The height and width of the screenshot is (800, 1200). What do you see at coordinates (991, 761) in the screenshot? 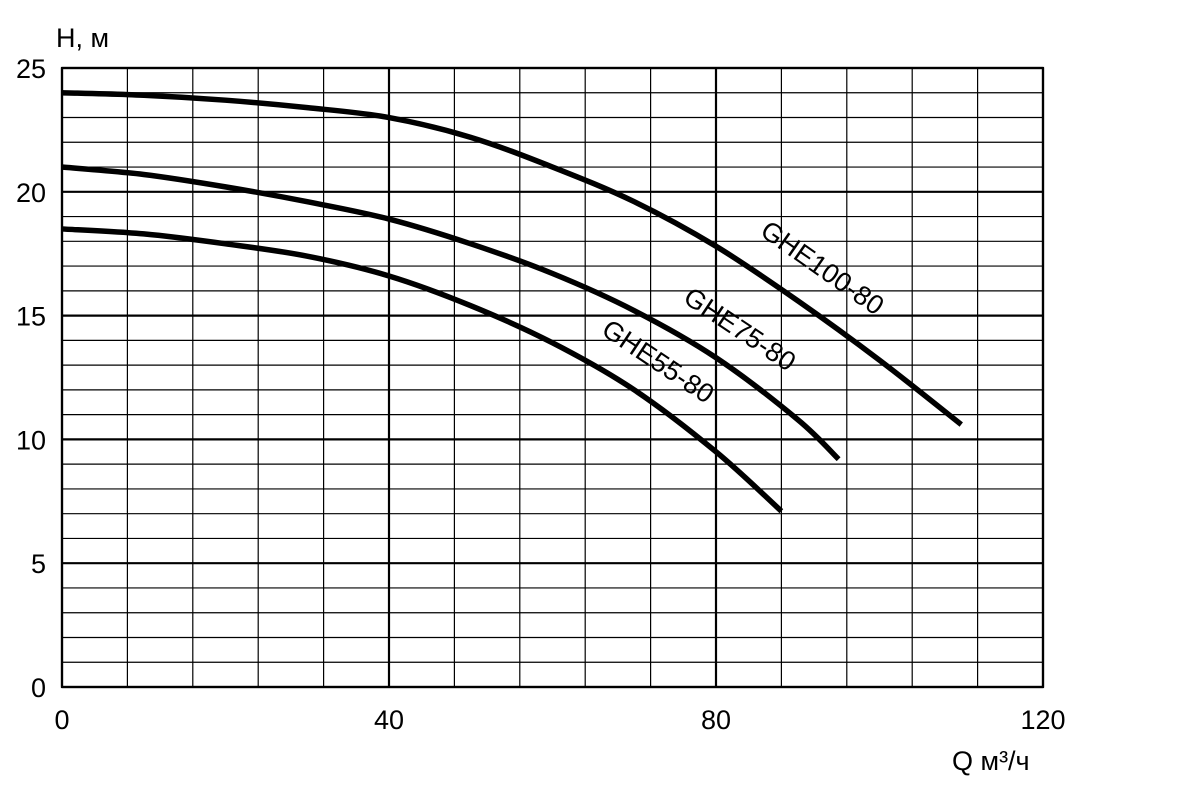
I see `x-axis-title: Q м³/ч` at bounding box center [991, 761].